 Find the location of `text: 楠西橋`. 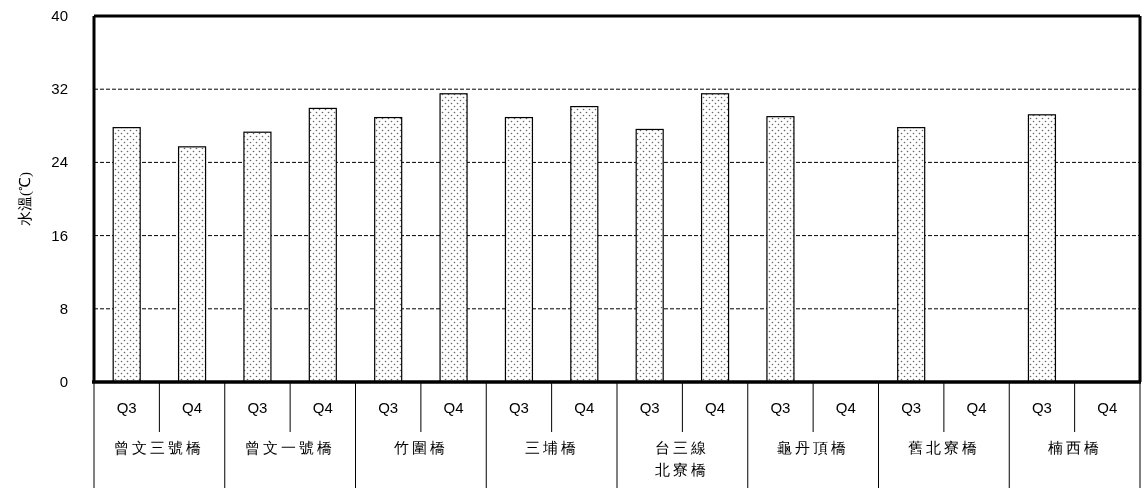

text: 楠西橋 is located at coordinates (1074, 448).